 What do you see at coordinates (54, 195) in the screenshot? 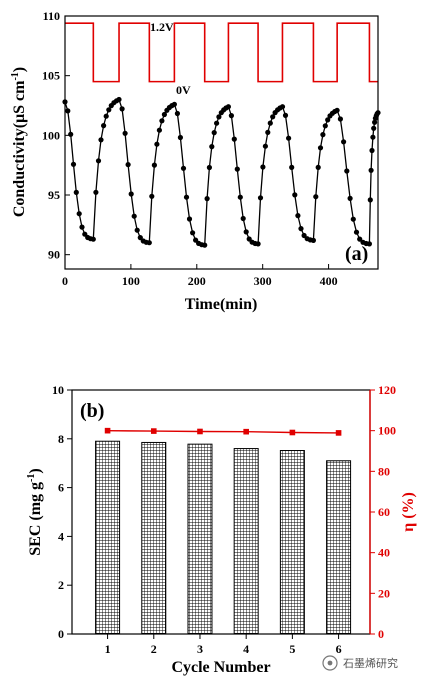
I see `y-tick-label: 95` at bounding box center [54, 195].